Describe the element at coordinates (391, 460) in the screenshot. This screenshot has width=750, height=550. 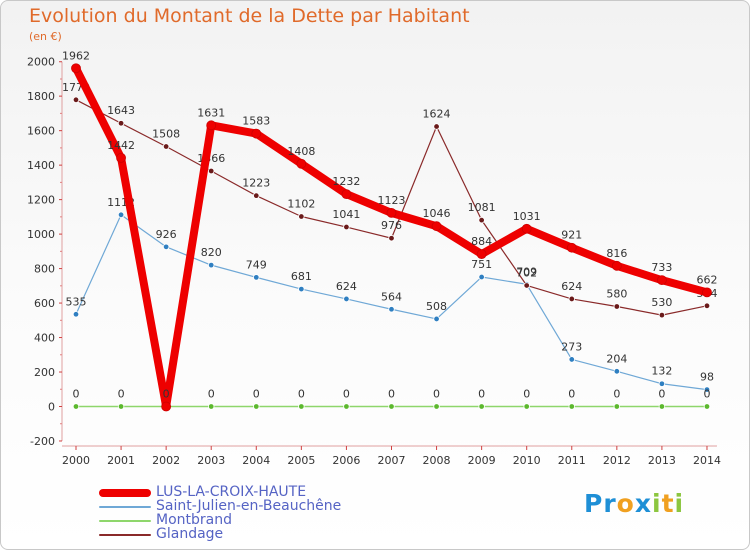
I see `x-tick-label: 2007` at that location.